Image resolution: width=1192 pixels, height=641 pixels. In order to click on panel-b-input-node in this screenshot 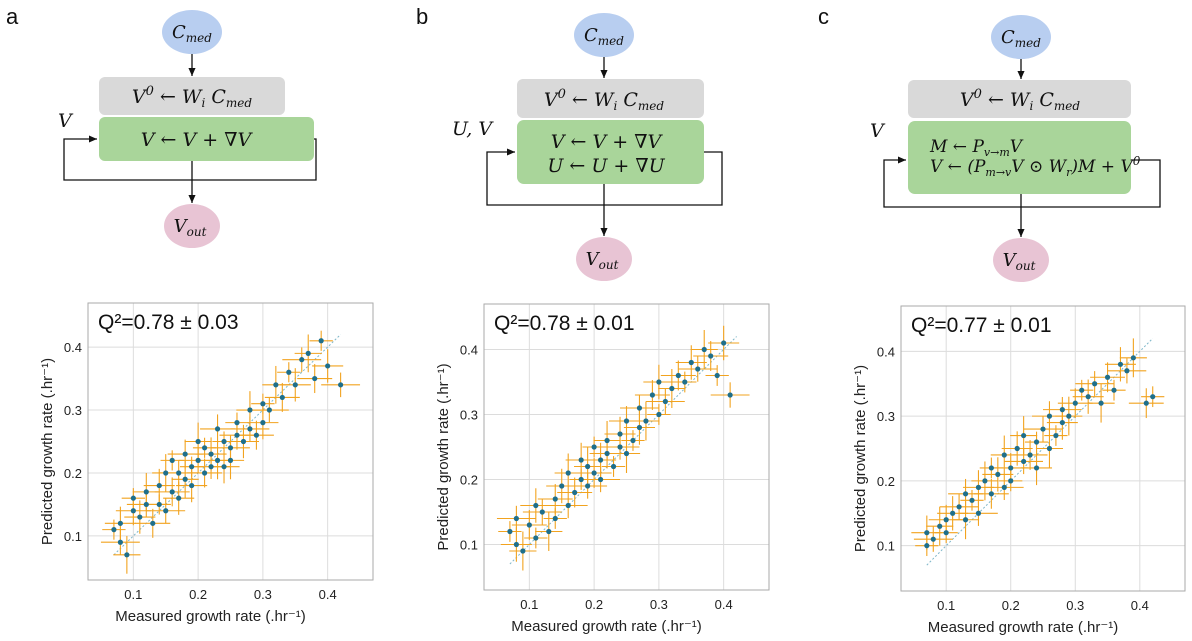, I will do `click(604, 35)`.